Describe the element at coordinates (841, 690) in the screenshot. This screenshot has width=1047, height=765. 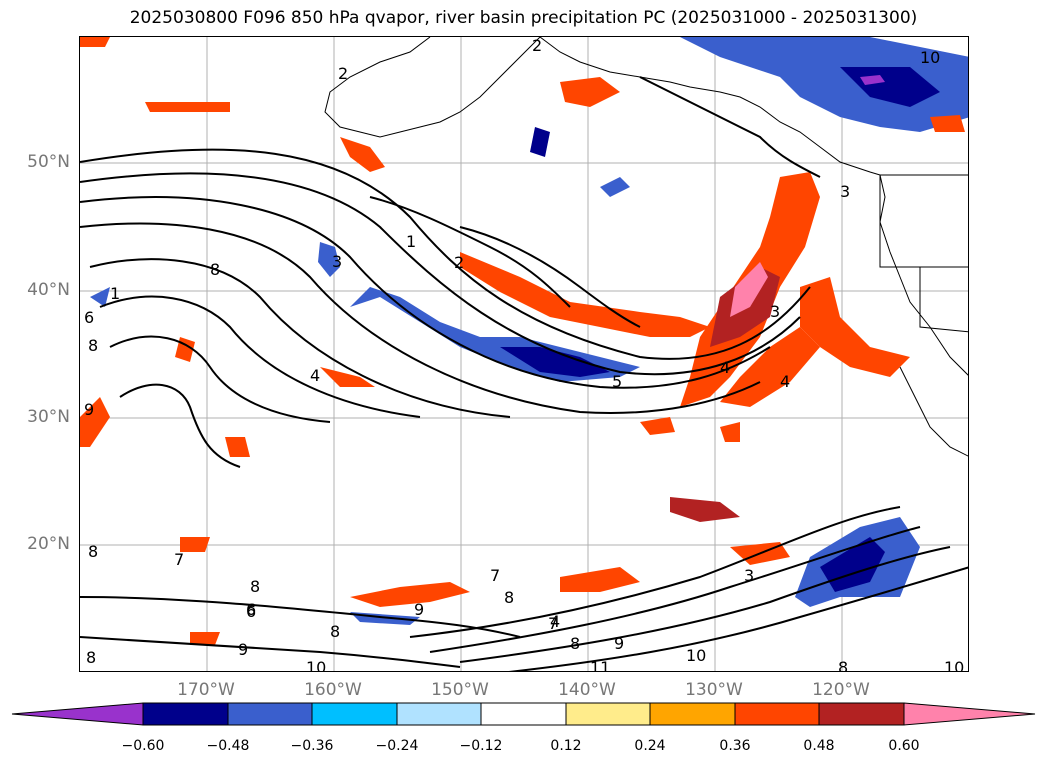
I see `lon-label: 120°W` at that location.